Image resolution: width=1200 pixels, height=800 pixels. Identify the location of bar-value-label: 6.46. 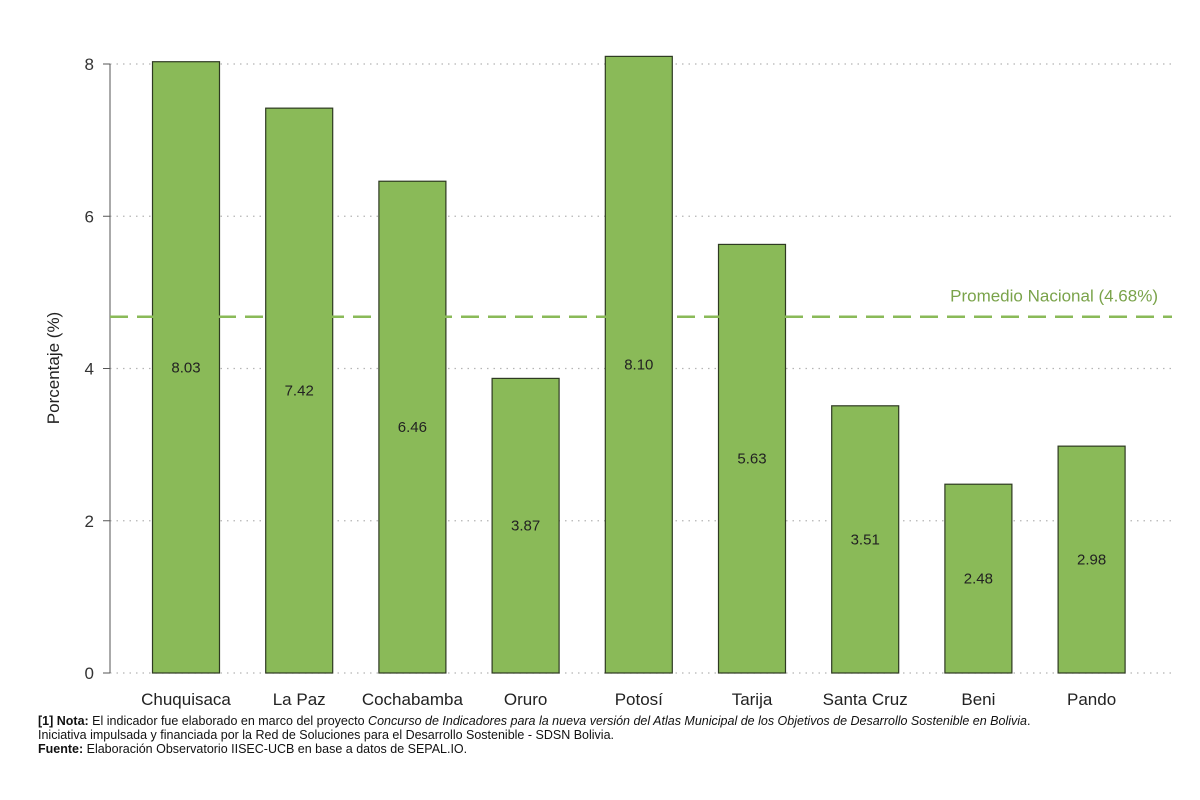
(412, 427).